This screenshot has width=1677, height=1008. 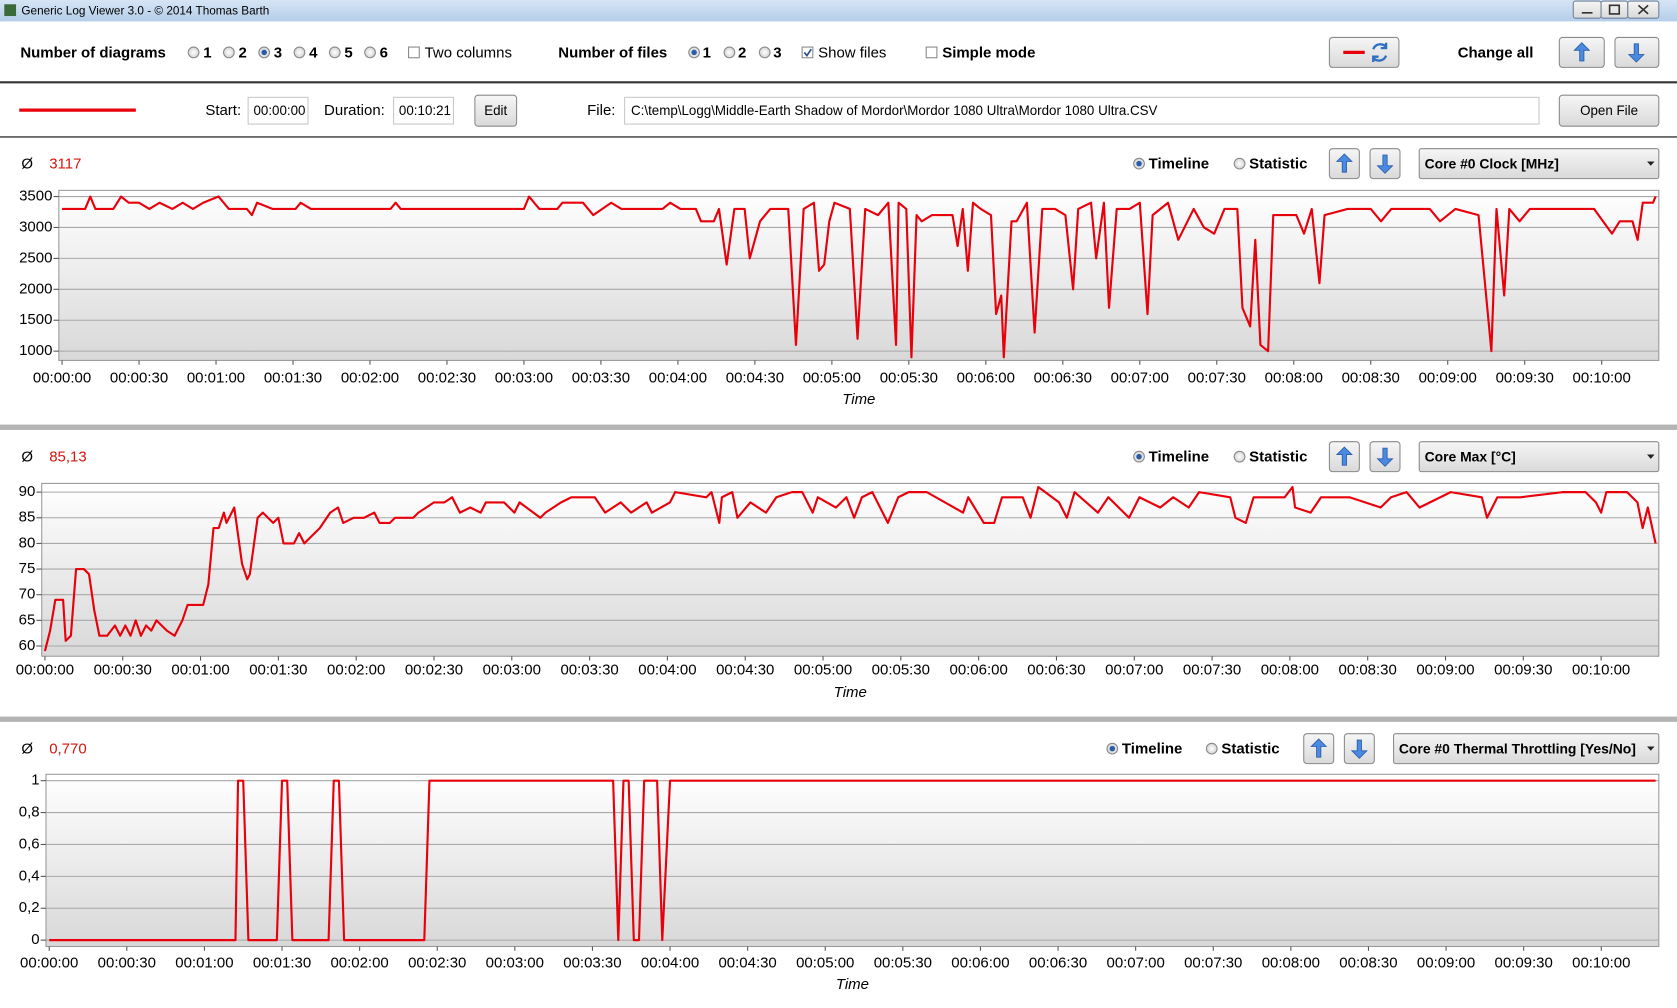 I want to click on file-option: 3, so click(x=777, y=52).